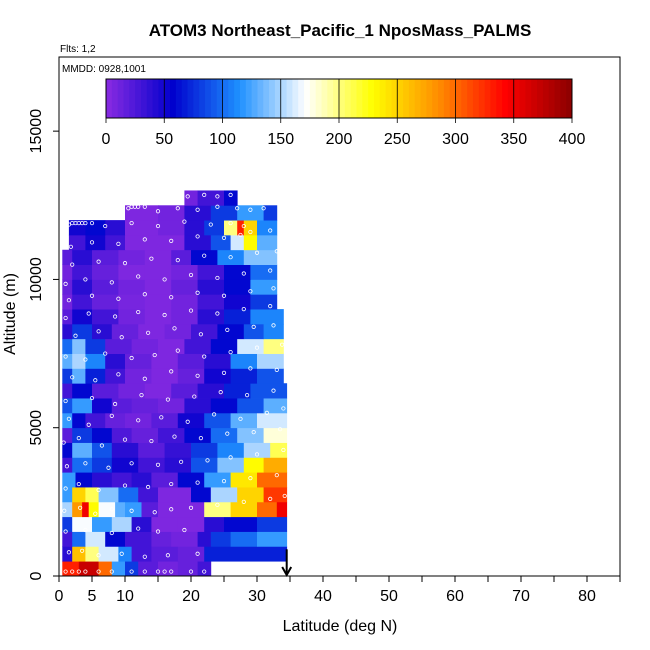 The height and width of the screenshot is (650, 650). Describe the element at coordinates (257, 596) in the screenshot. I see `x-tick-label: 30` at that location.